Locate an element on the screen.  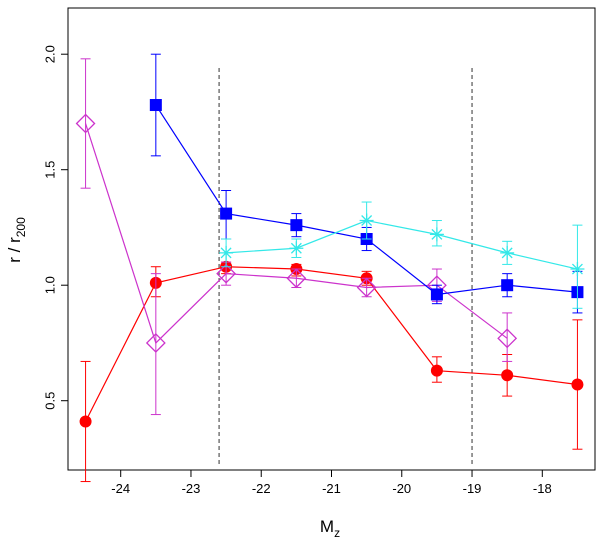
series-cyan-asterisks is located at coordinates (402, 255).